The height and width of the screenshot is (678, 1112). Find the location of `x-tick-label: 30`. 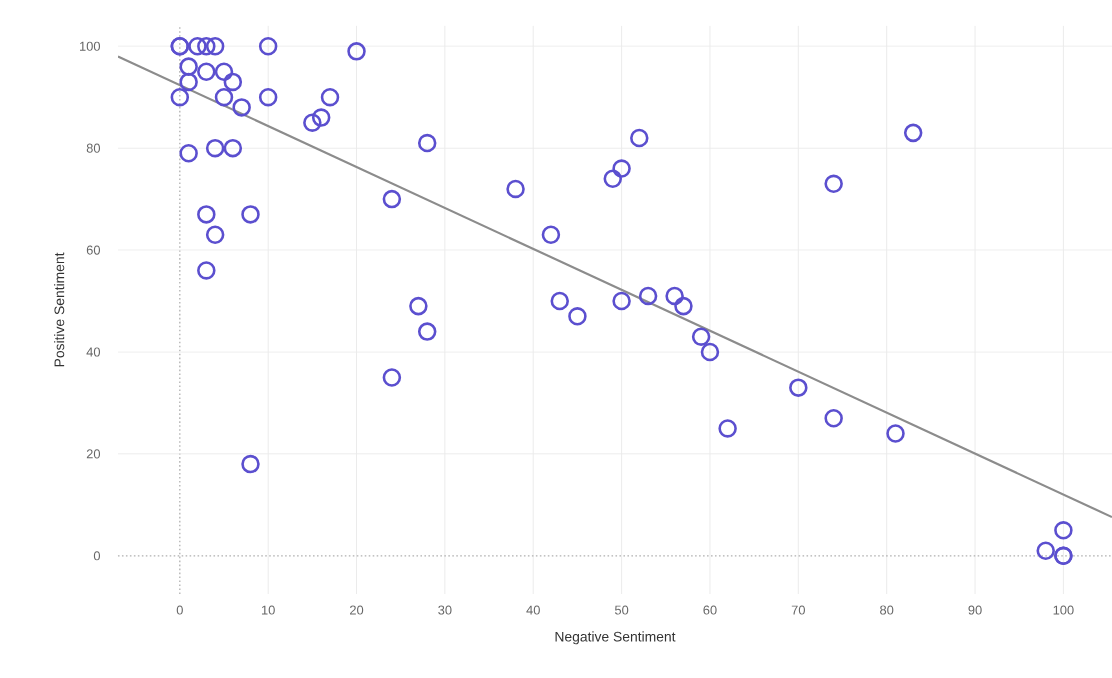

x-tick-label: 30 is located at coordinates (445, 610).